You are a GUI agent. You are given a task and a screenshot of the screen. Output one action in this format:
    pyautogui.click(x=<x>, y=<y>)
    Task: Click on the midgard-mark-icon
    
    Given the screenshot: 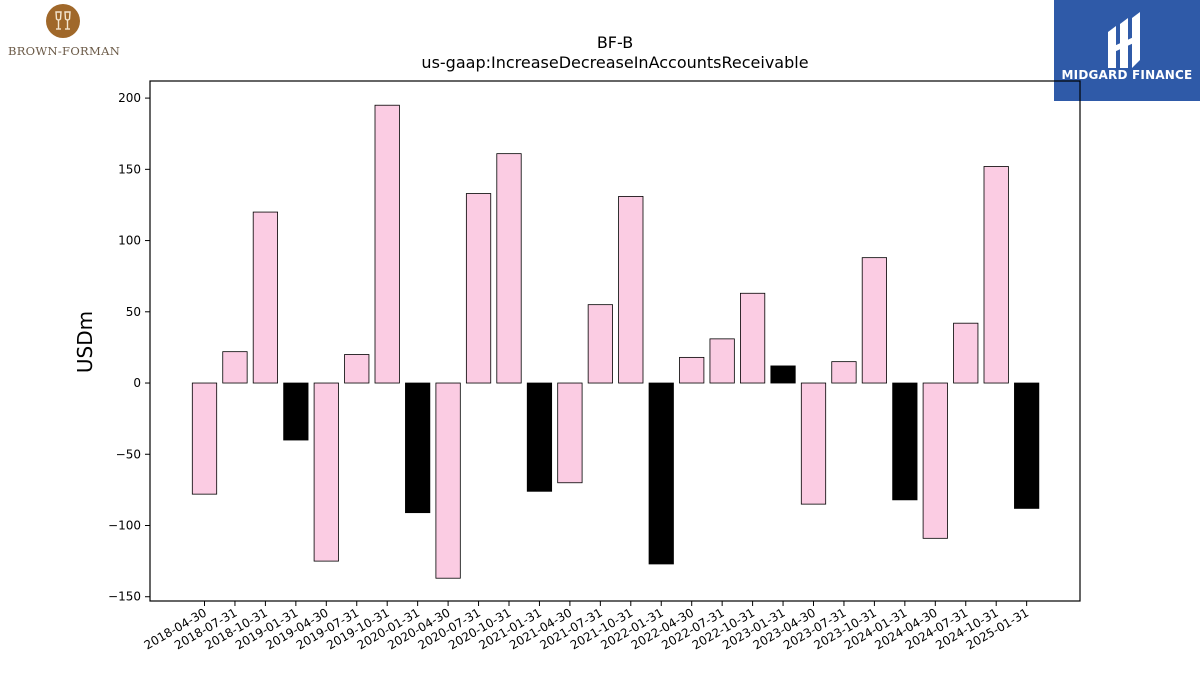 What is the action you would take?
    pyautogui.click(x=1127, y=41)
    